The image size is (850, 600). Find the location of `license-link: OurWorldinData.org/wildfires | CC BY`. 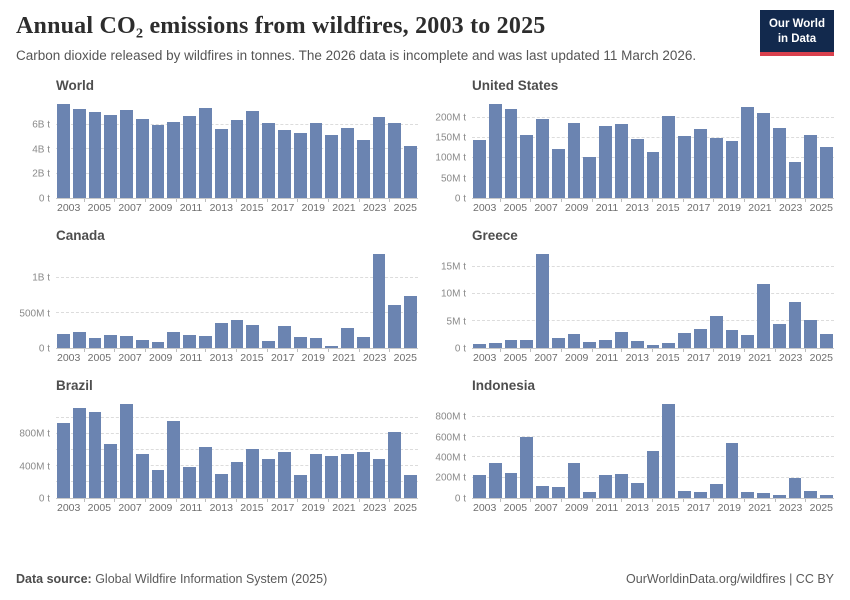

license-link: OurWorldinData.org/wildfires | CC BY is located at coordinates (730, 579).